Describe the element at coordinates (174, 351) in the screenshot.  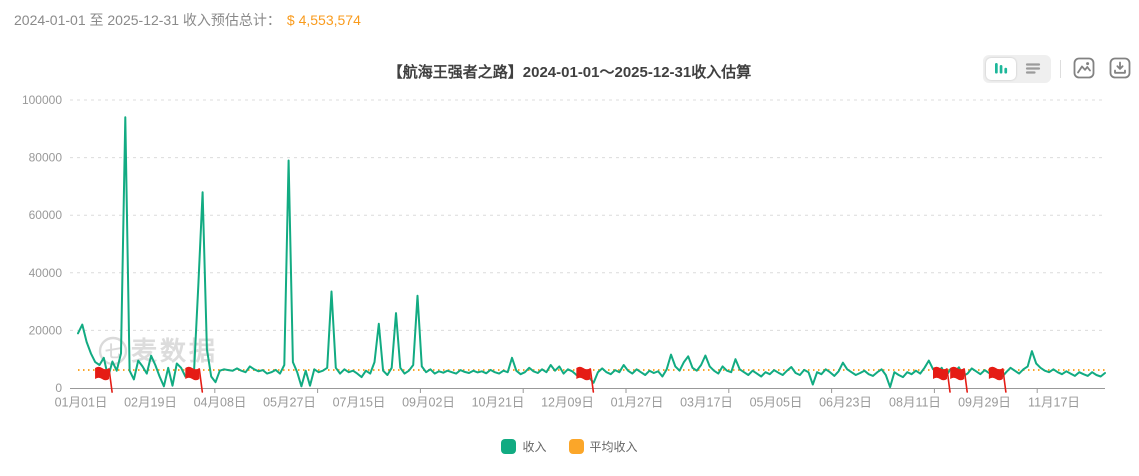
I see `watermark-text: 麦数据` at that location.